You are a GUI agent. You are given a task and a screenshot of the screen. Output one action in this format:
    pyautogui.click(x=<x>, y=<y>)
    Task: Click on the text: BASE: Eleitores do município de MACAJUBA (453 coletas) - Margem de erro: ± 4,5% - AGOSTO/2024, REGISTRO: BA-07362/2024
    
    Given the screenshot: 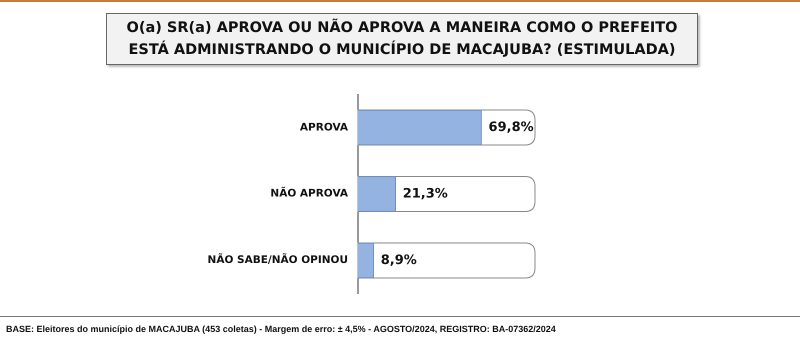 What is the action you would take?
    pyautogui.click(x=281, y=329)
    